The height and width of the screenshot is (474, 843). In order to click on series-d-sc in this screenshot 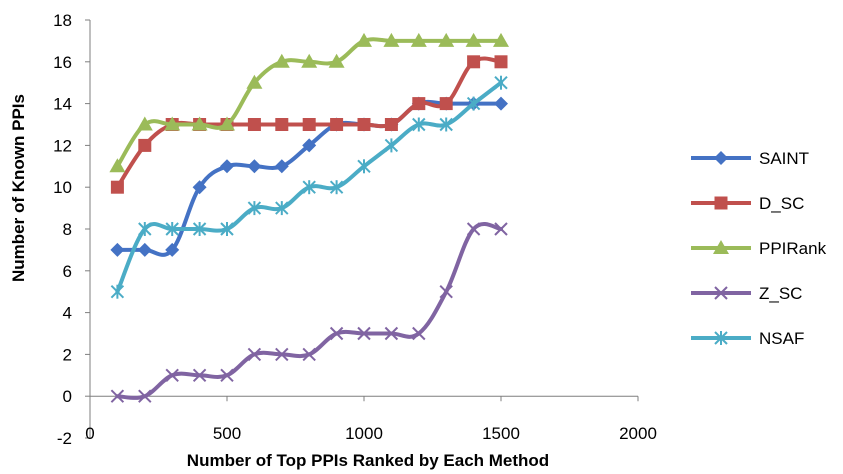, I will do `click(309, 124)`.